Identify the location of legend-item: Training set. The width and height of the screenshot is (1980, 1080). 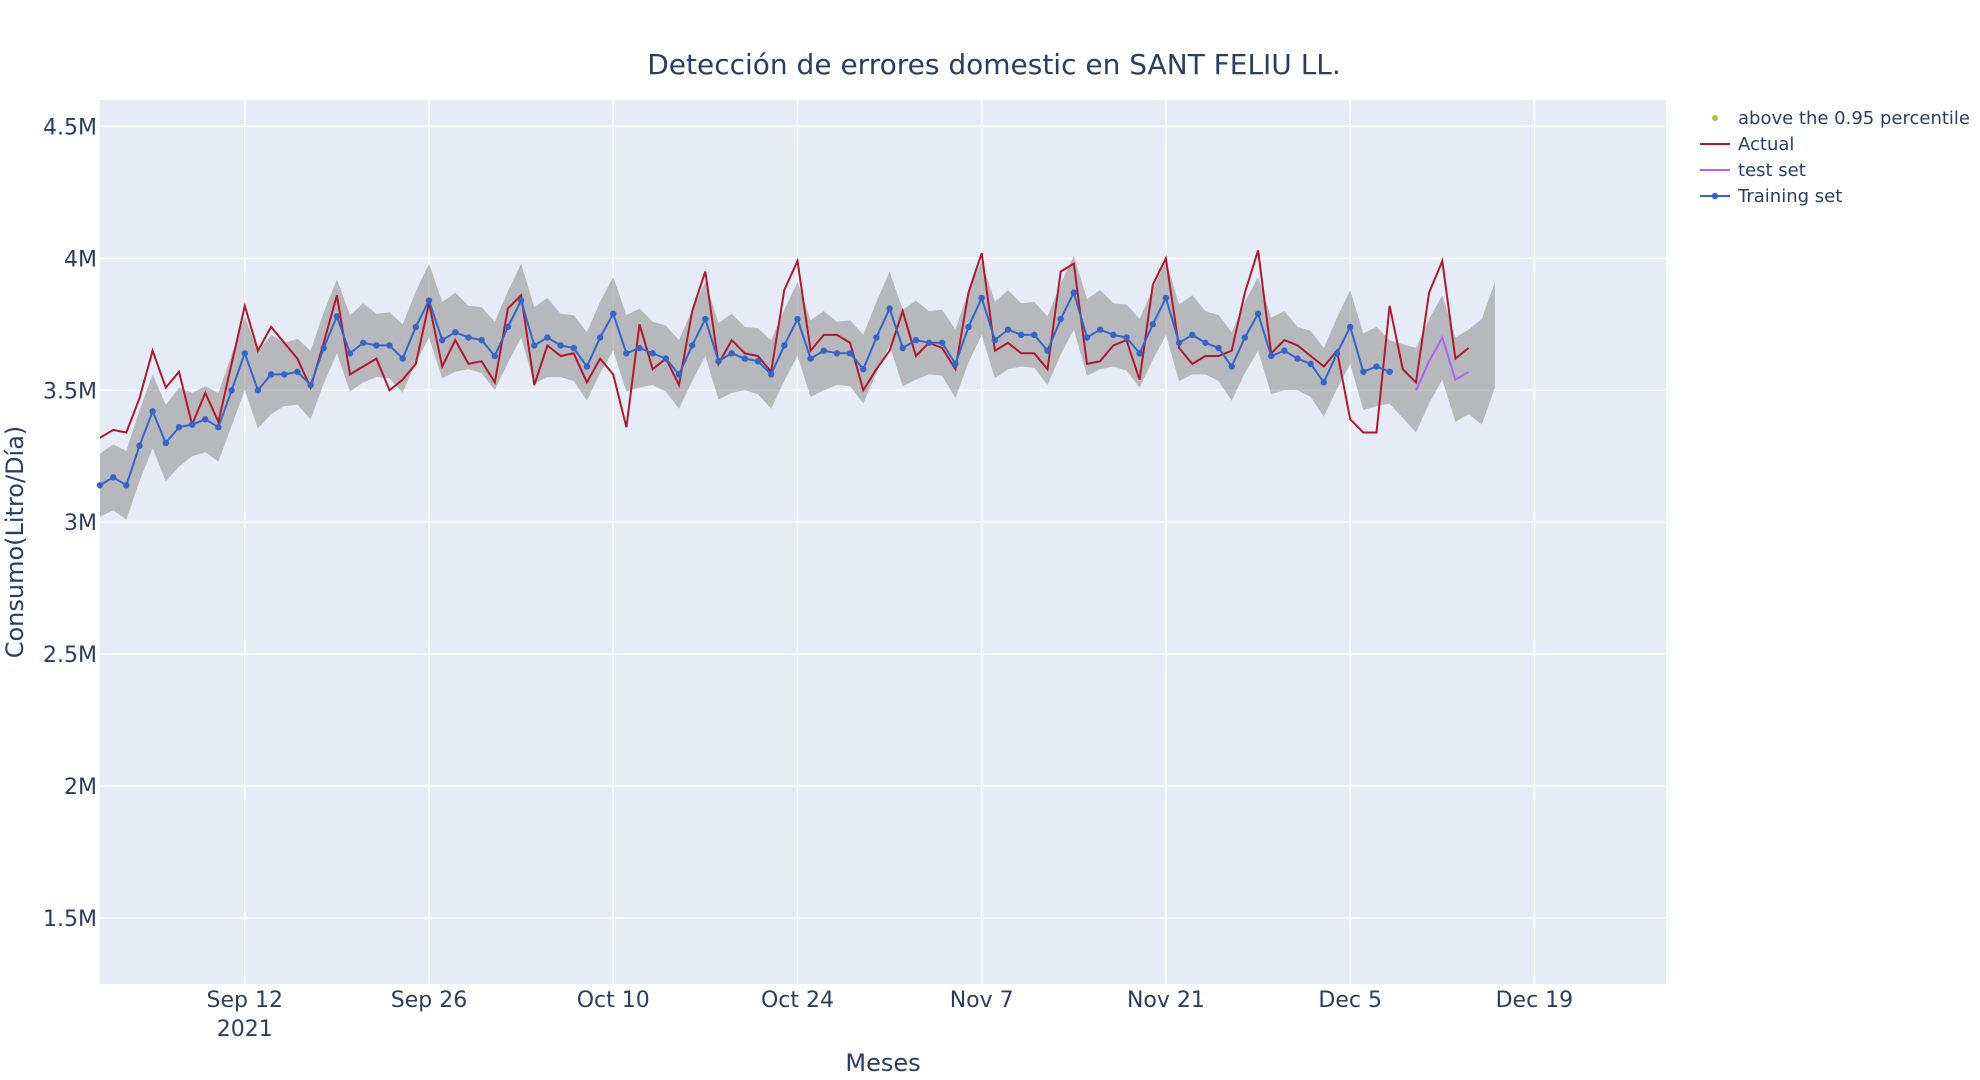
(1771, 196).